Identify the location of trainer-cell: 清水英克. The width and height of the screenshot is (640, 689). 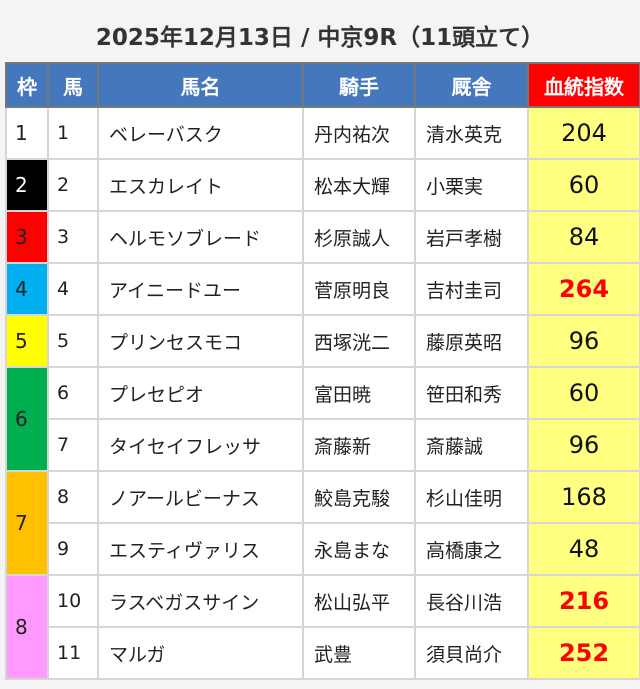
(471, 133).